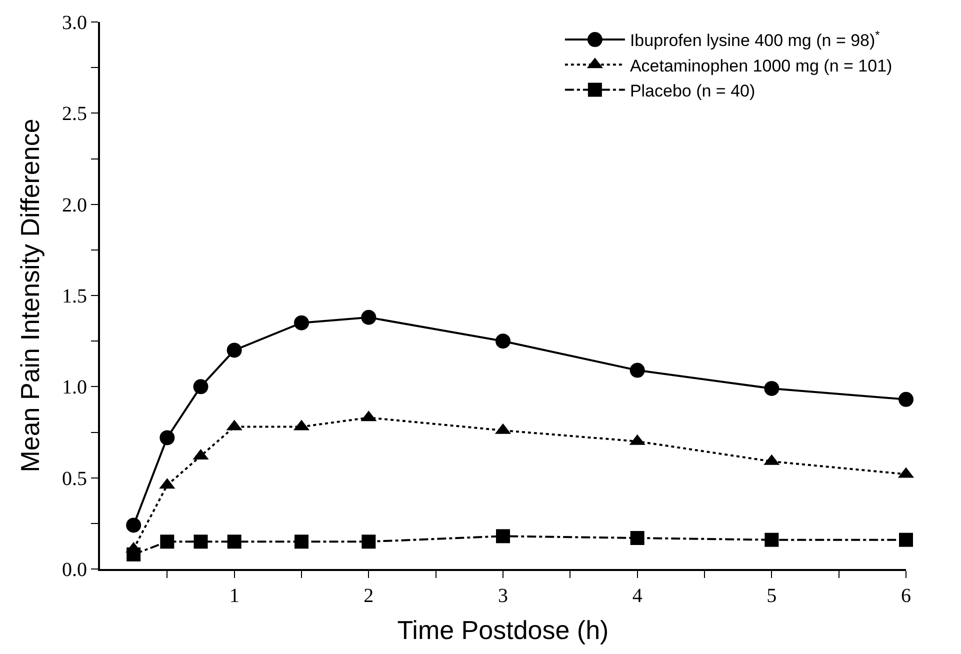 The width and height of the screenshot is (961, 654). I want to click on legend-label: Ibuprofen lysine 400 mg (n = 98)$^{*}$, so click(755, 39).